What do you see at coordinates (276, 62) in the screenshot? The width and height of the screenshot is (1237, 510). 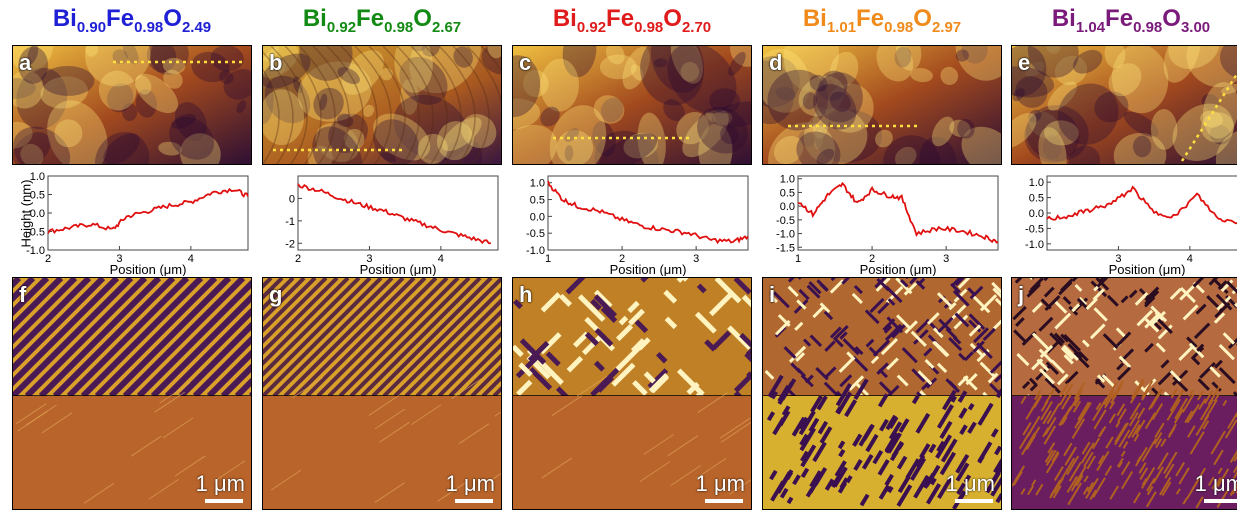 I see `panel-label: b` at bounding box center [276, 62].